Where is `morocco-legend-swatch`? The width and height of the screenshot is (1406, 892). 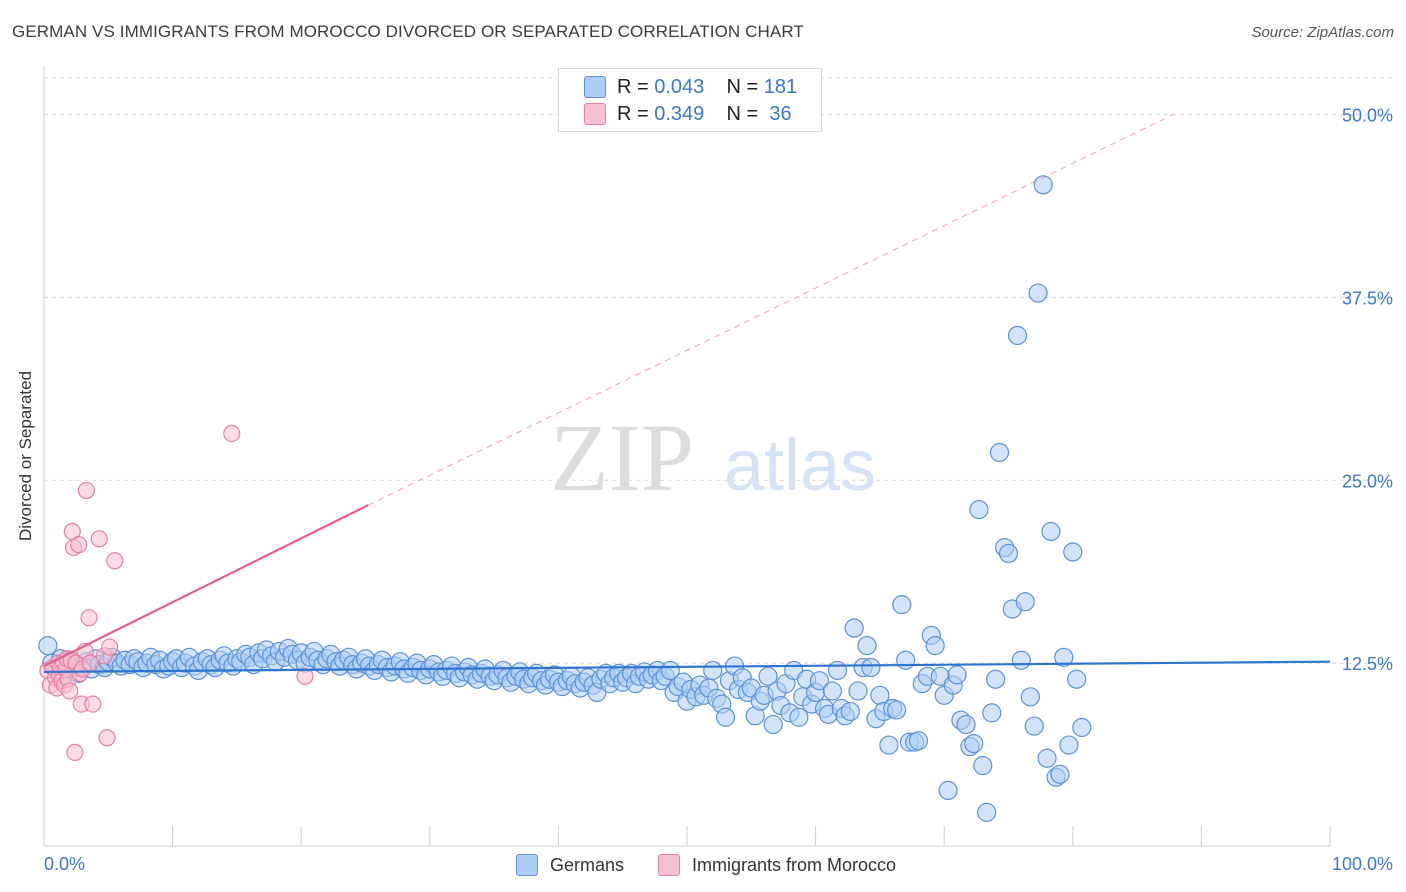 morocco-legend-swatch is located at coordinates (669, 865).